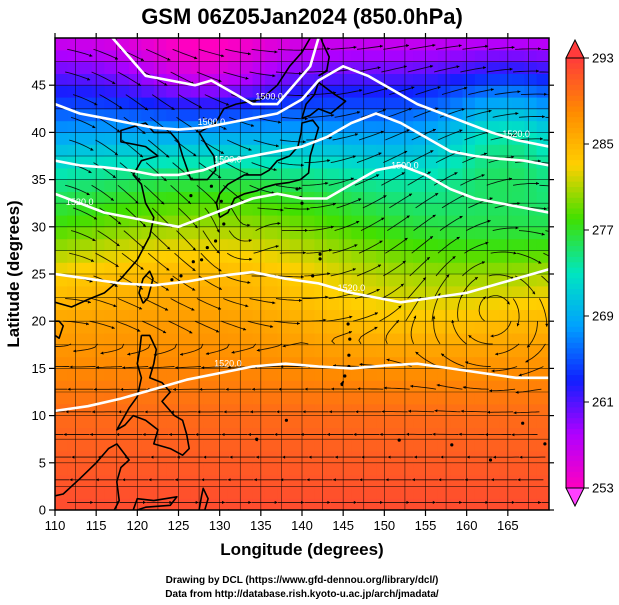  I want to click on x-tick-label: 125, so click(179, 525).